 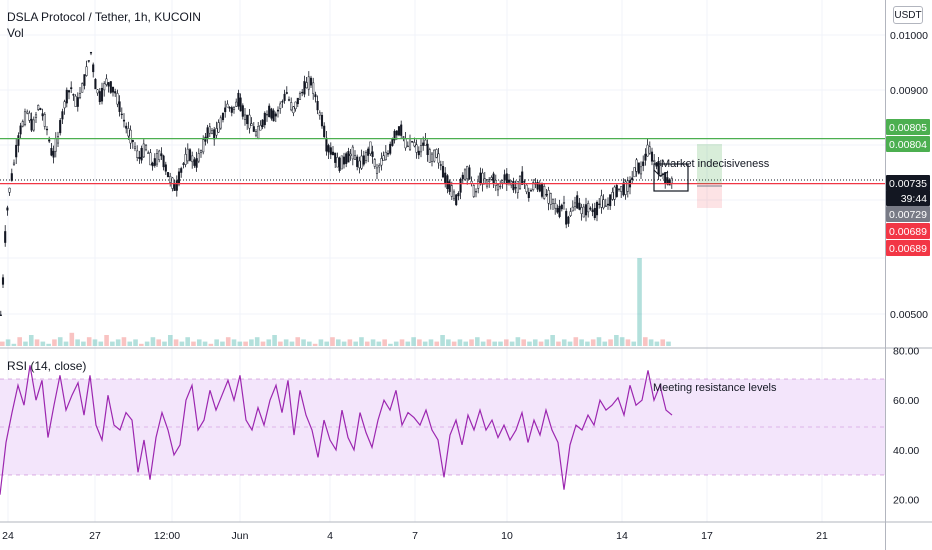 I want to click on symbol-title: DSLA Protocol / Tether, 1h, KUCOIN, so click(x=104, y=17).